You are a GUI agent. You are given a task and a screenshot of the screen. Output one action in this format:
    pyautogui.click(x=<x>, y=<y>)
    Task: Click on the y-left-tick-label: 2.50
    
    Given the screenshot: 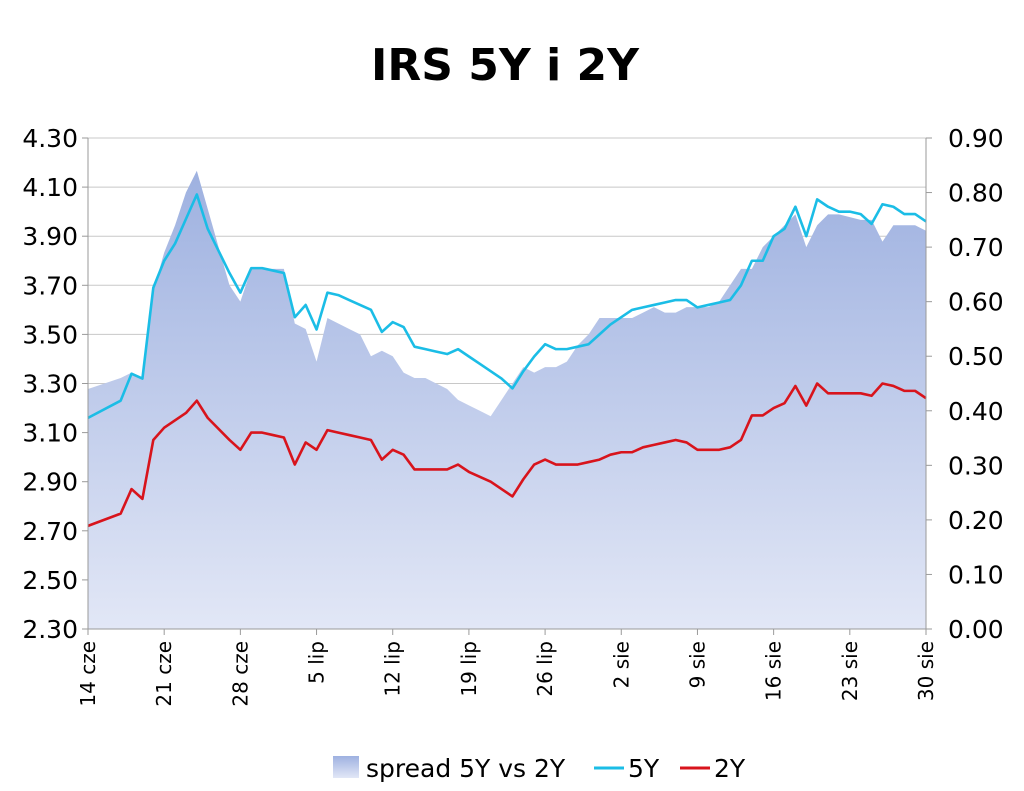 What is the action you would take?
    pyautogui.click(x=50, y=580)
    